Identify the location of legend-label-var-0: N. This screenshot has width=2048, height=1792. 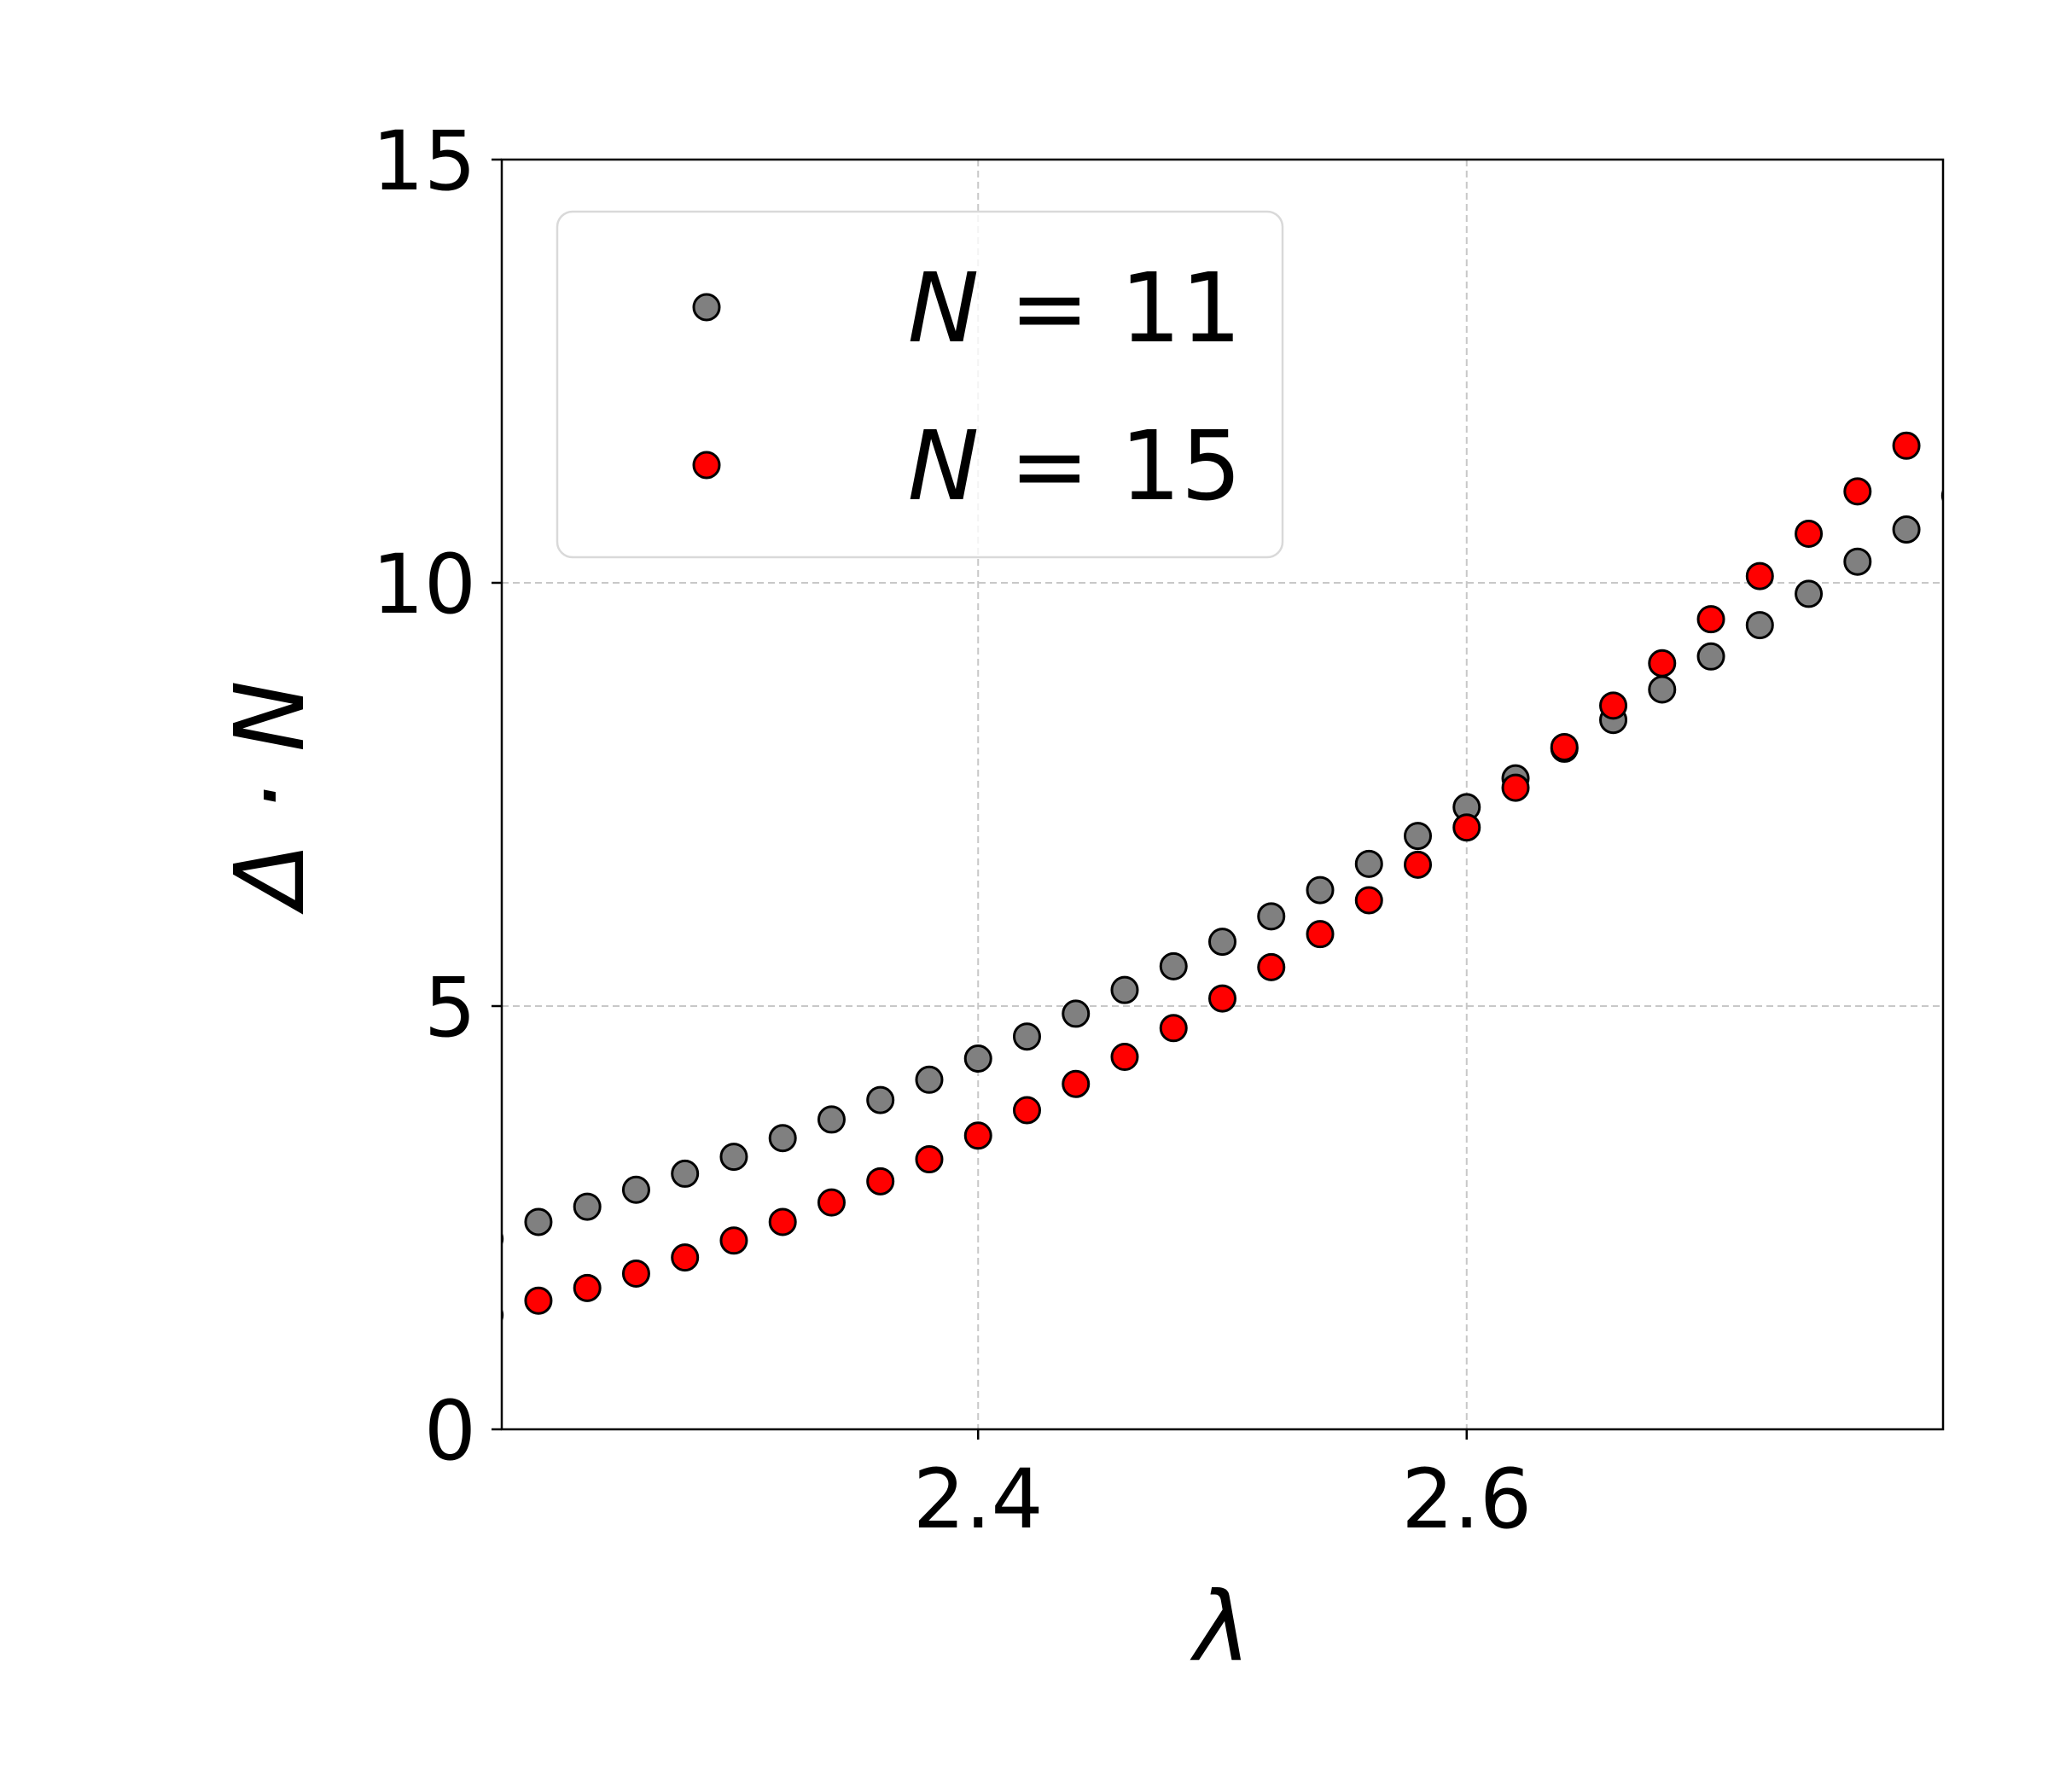
(944, 308).